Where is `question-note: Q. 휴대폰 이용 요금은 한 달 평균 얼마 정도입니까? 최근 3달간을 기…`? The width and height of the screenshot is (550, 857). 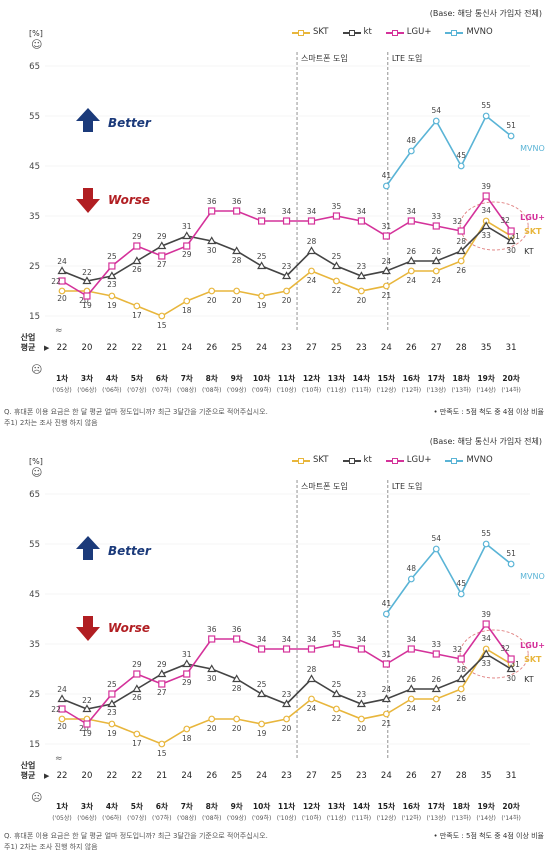 question-note: Q. 휴대폰 이용 요금은 한 달 평균 얼마 정도입니까? 최근 3달간을 기… is located at coordinates (136, 412).